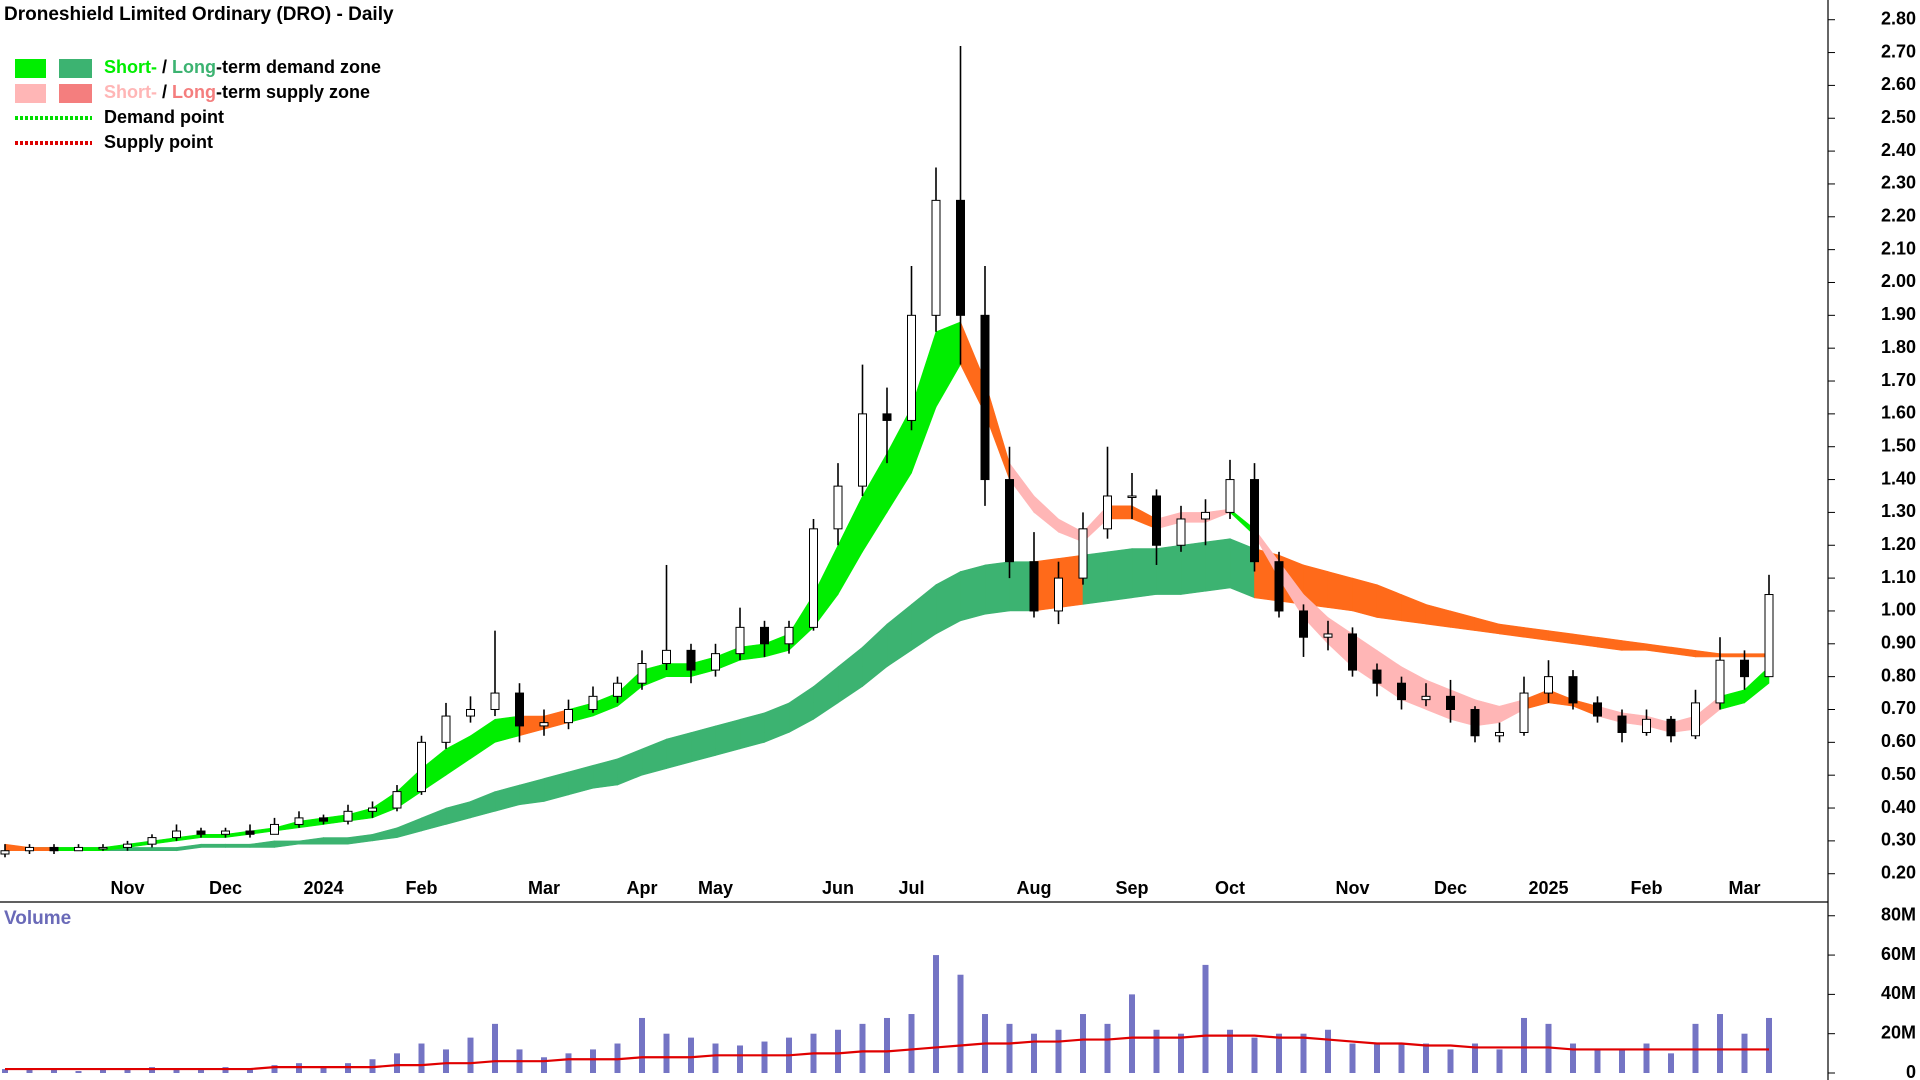 The width and height of the screenshot is (1920, 1080). Describe the element at coordinates (1898, 643) in the screenshot. I see `y-tick-label: 0.90` at that location.